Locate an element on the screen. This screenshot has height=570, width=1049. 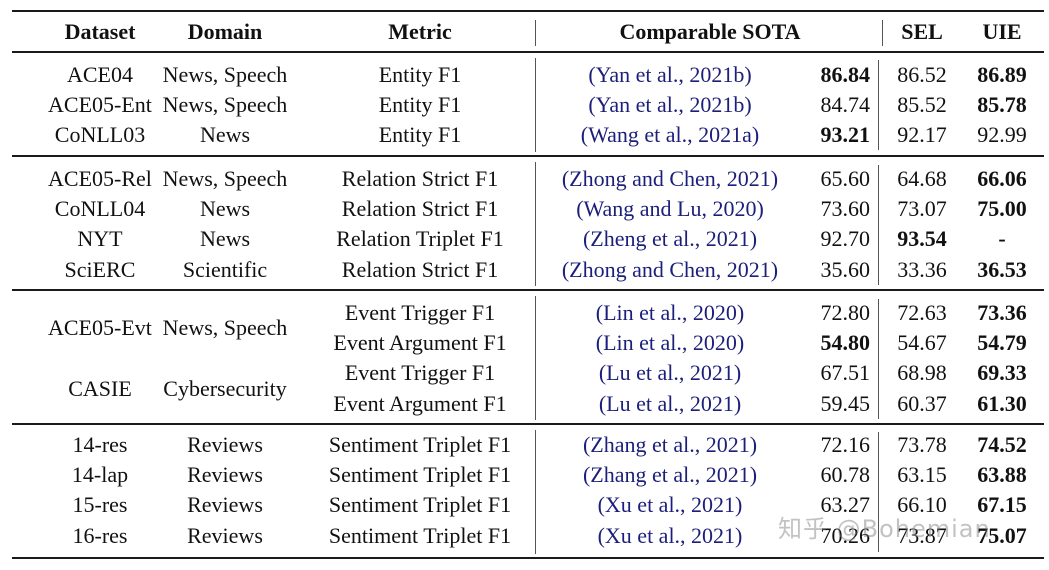
top-rule is located at coordinates (528, 11).